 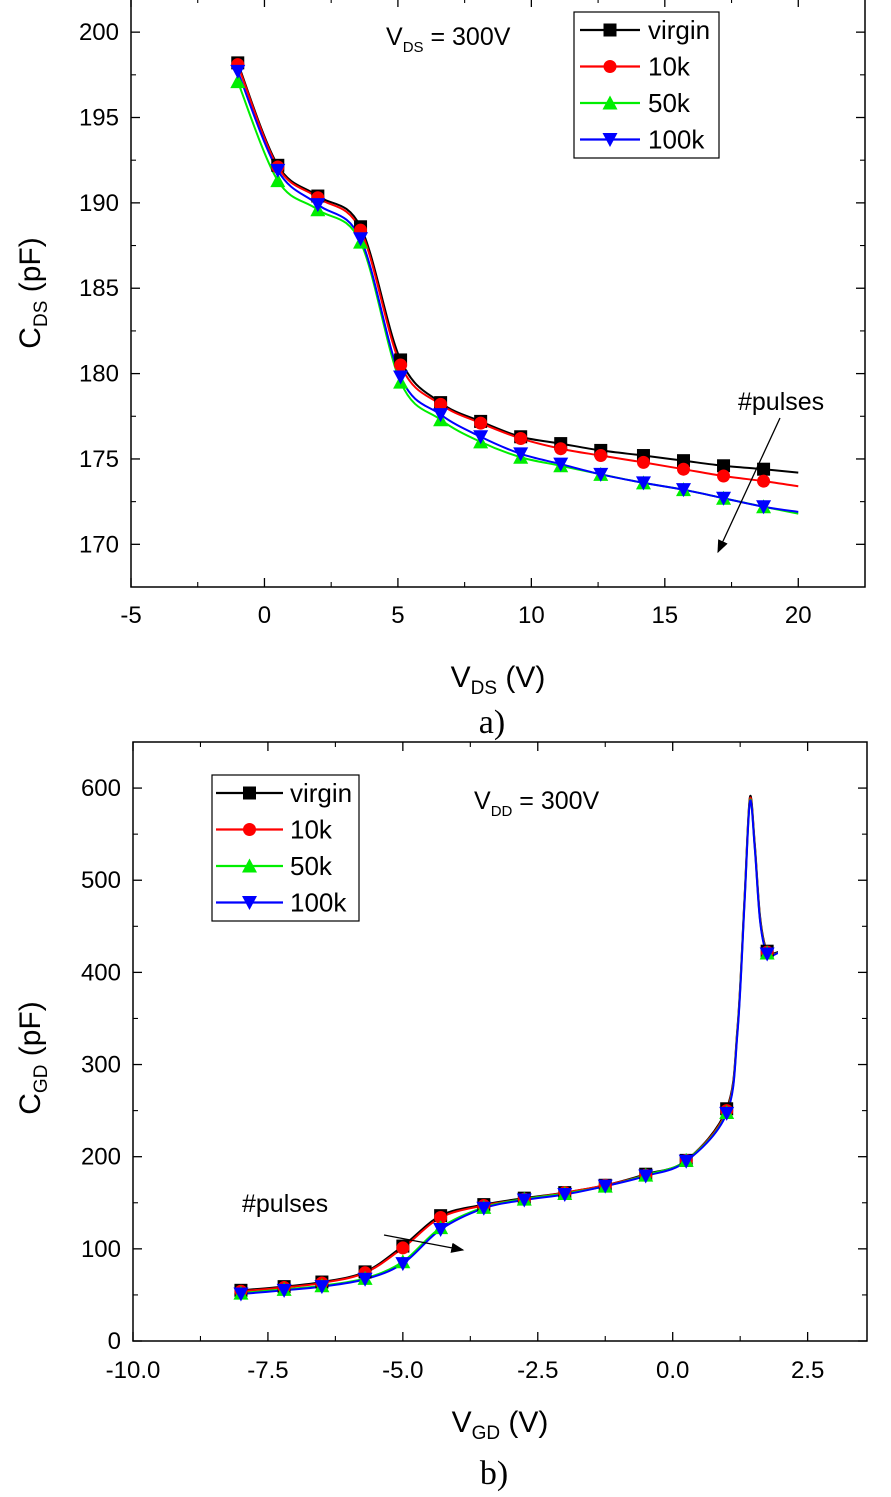 What do you see at coordinates (101, 880) in the screenshot?
I see `y-tick-label: 500` at bounding box center [101, 880].